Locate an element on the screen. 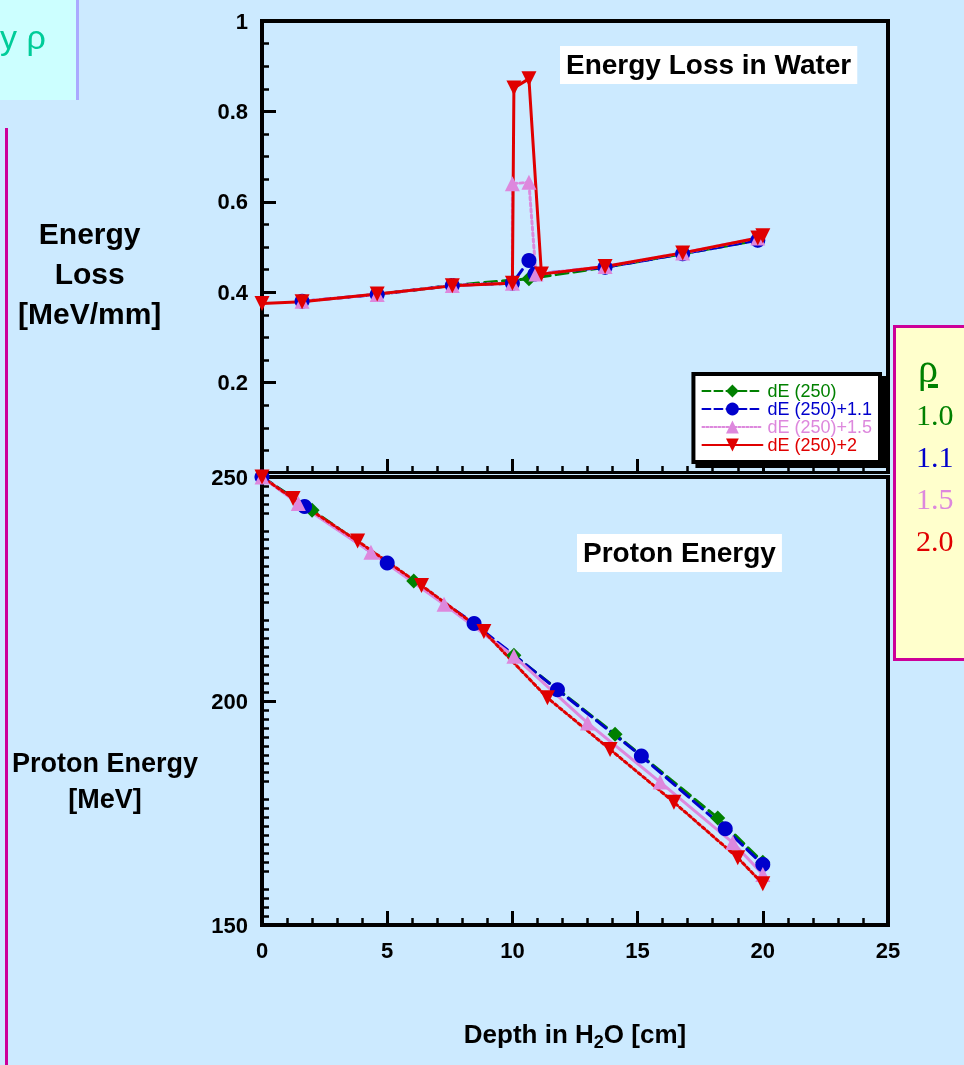  y-tick-label: 0.8 is located at coordinates (232, 111).